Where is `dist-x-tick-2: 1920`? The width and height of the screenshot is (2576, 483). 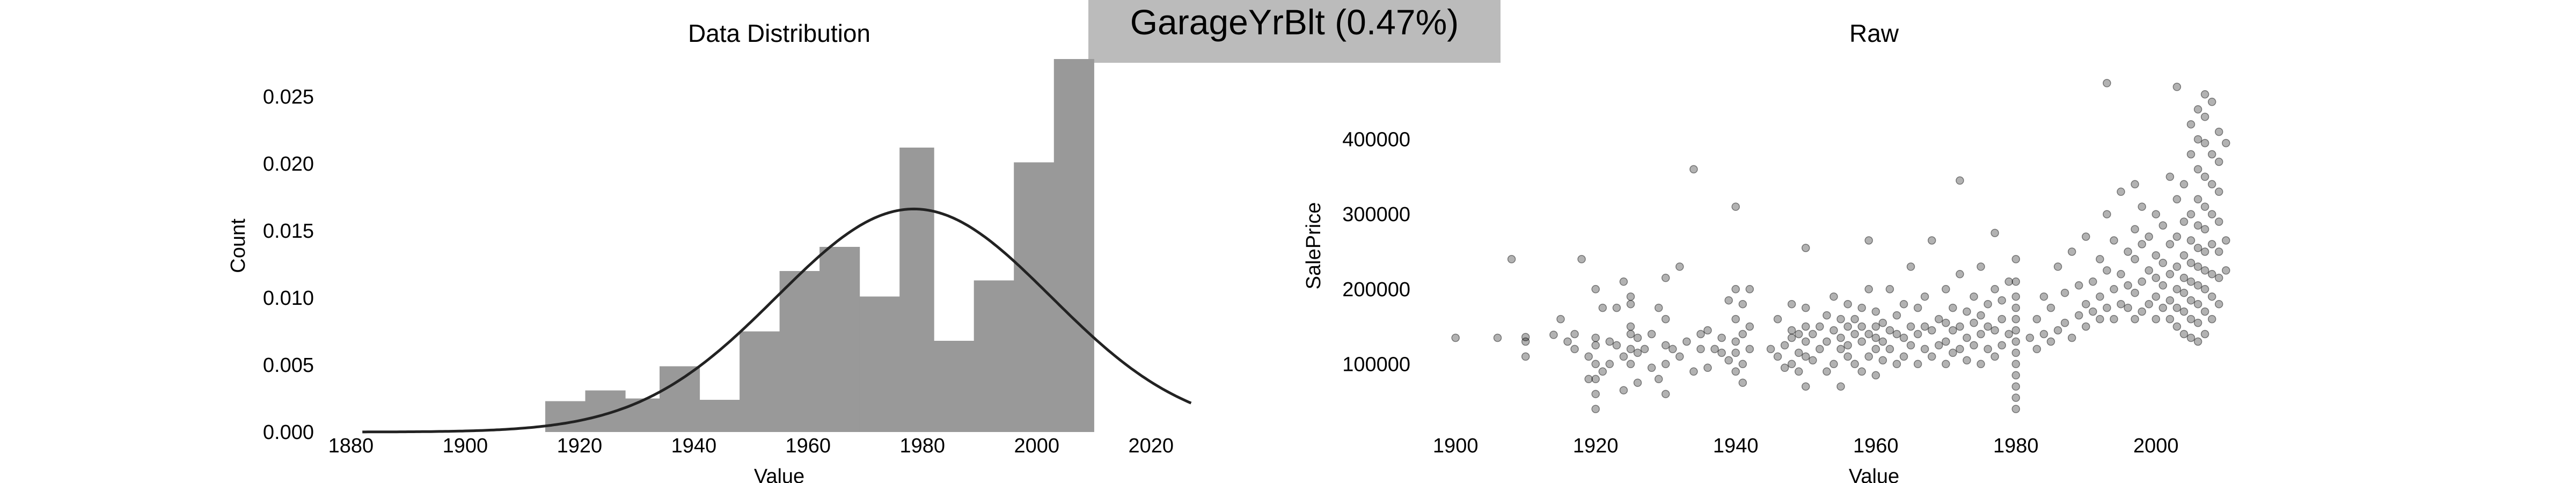 dist-x-tick-2: 1920 is located at coordinates (580, 446).